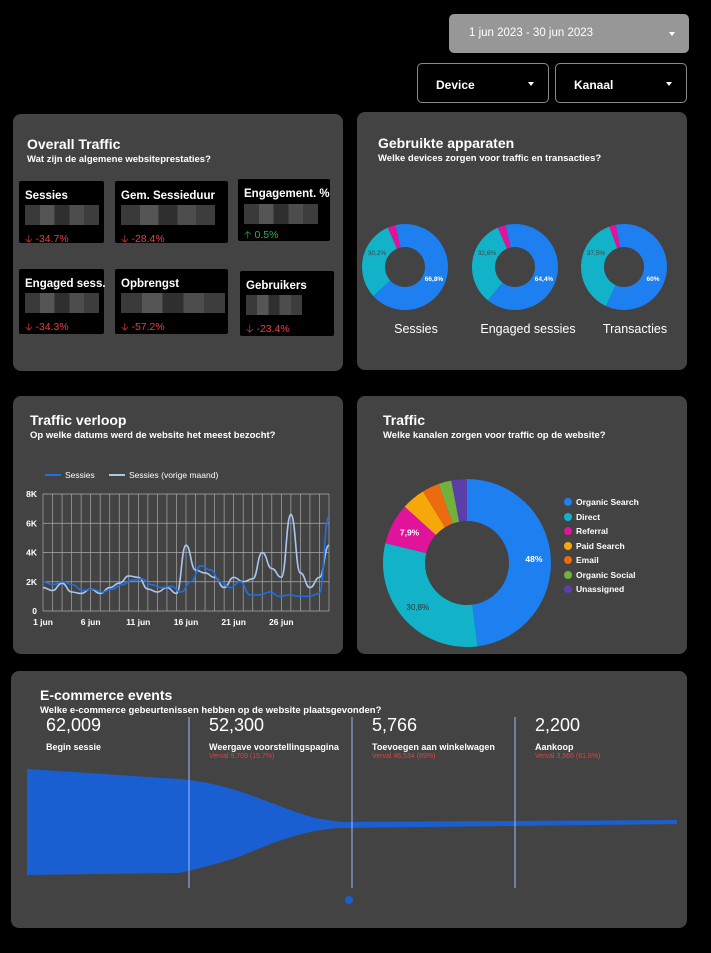 The image size is (711, 953). I want to click on legend-label: Paid Search, so click(600, 545).